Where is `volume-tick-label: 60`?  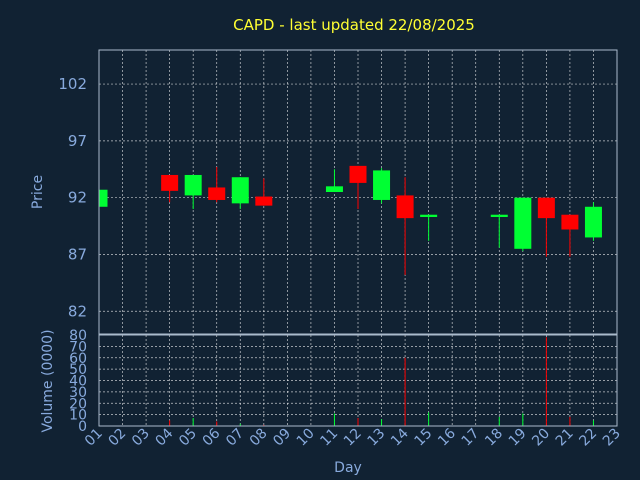
volume-tick-label: 60 is located at coordinates (78, 359).